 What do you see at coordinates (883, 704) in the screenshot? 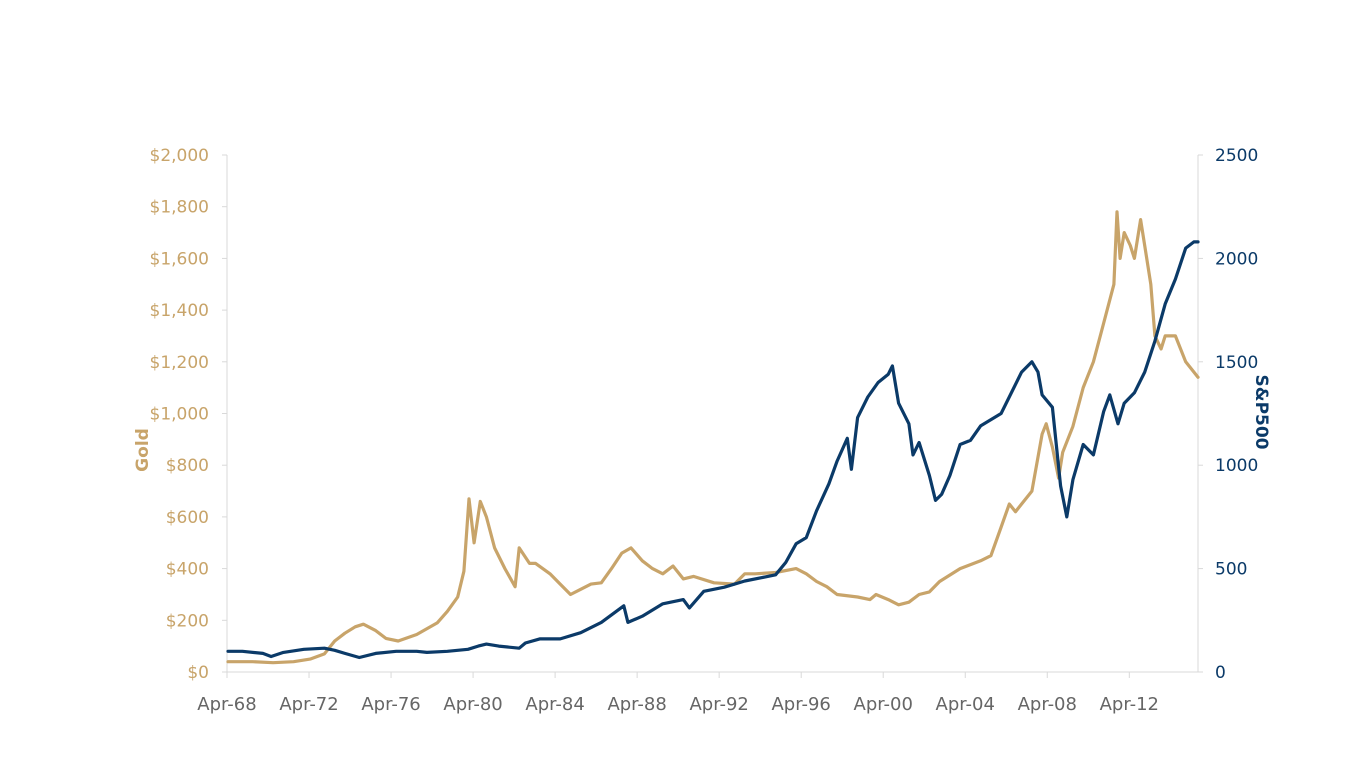
I see `x-tick-label: Apr-00` at bounding box center [883, 704].